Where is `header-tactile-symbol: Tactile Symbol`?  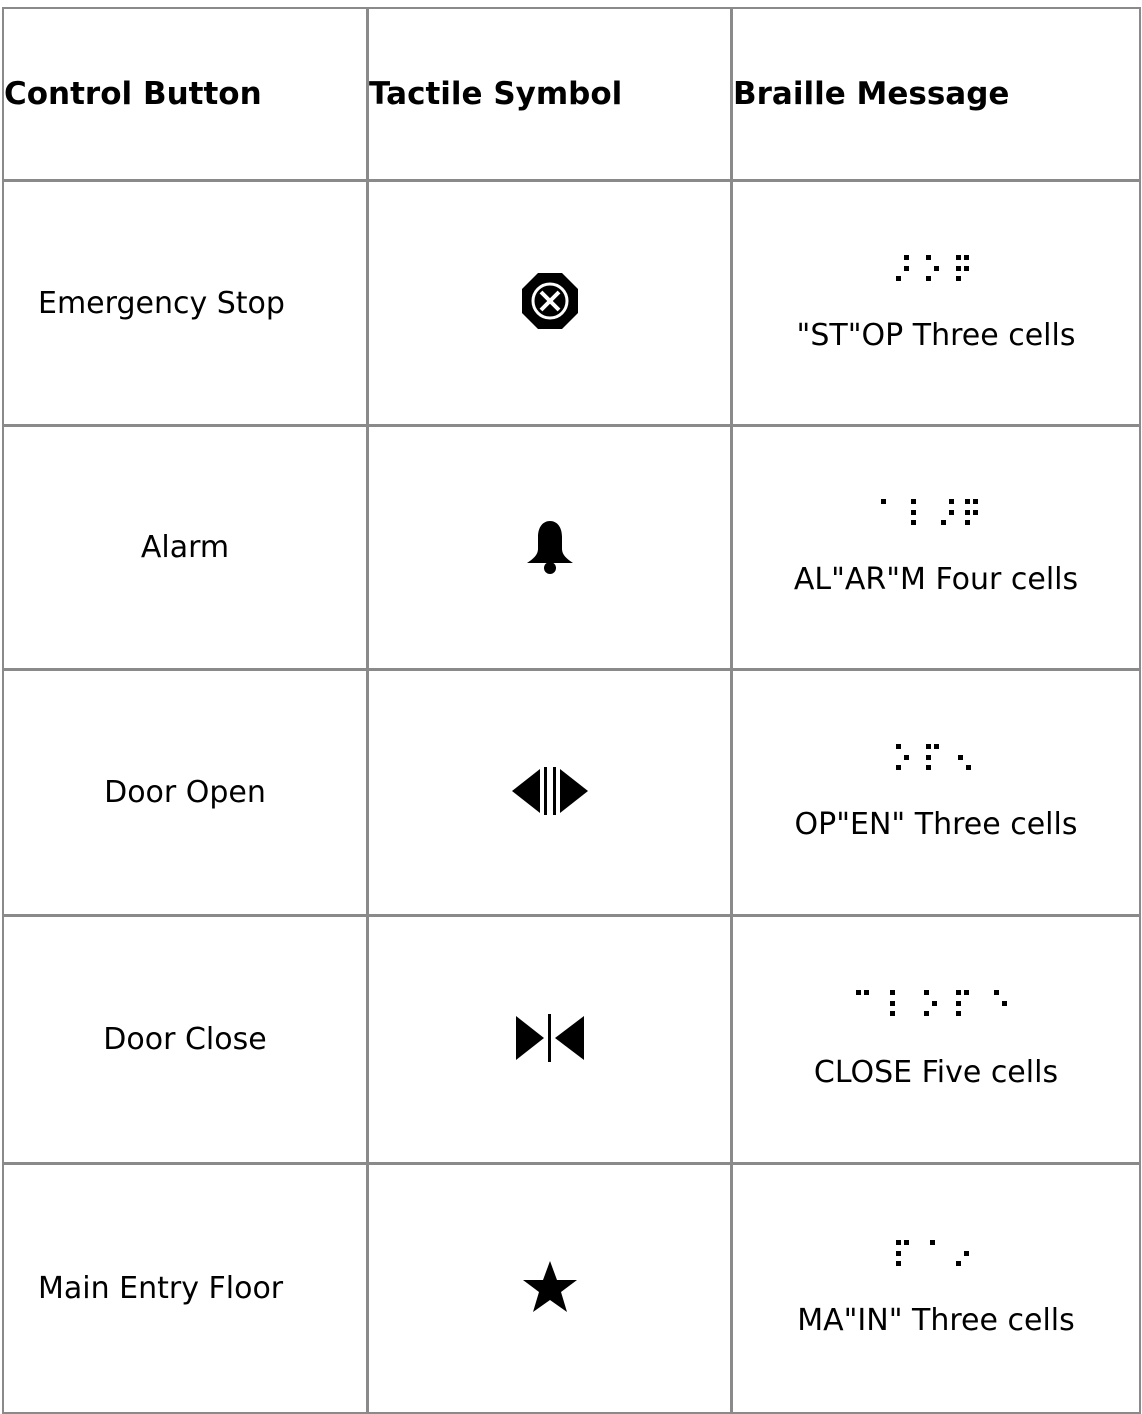 header-tactile-symbol: Tactile Symbol is located at coordinates (550, 94).